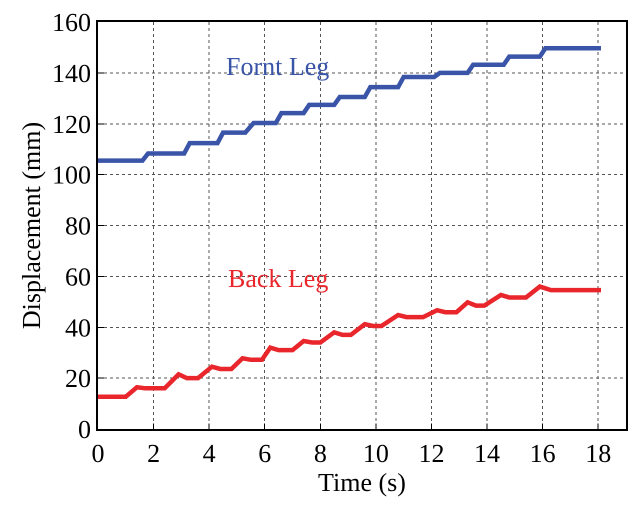 The width and height of the screenshot is (632, 514). Describe the element at coordinates (265, 453) in the screenshot. I see `x-tick-label: 6` at that location.